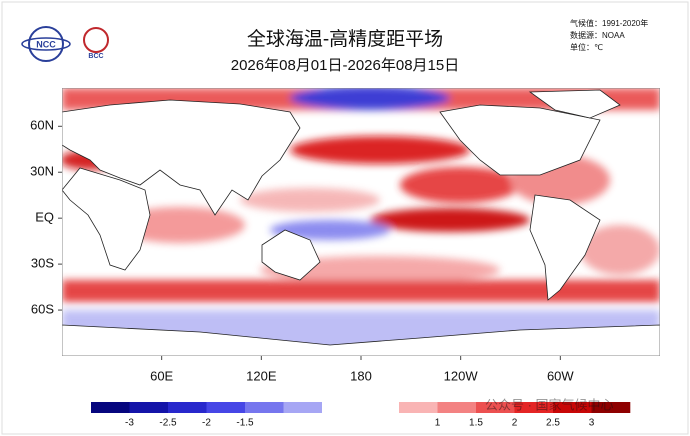  What do you see at coordinates (345, 39) in the screenshot?
I see `title: 全球海温-高精度距平场` at bounding box center [345, 39].